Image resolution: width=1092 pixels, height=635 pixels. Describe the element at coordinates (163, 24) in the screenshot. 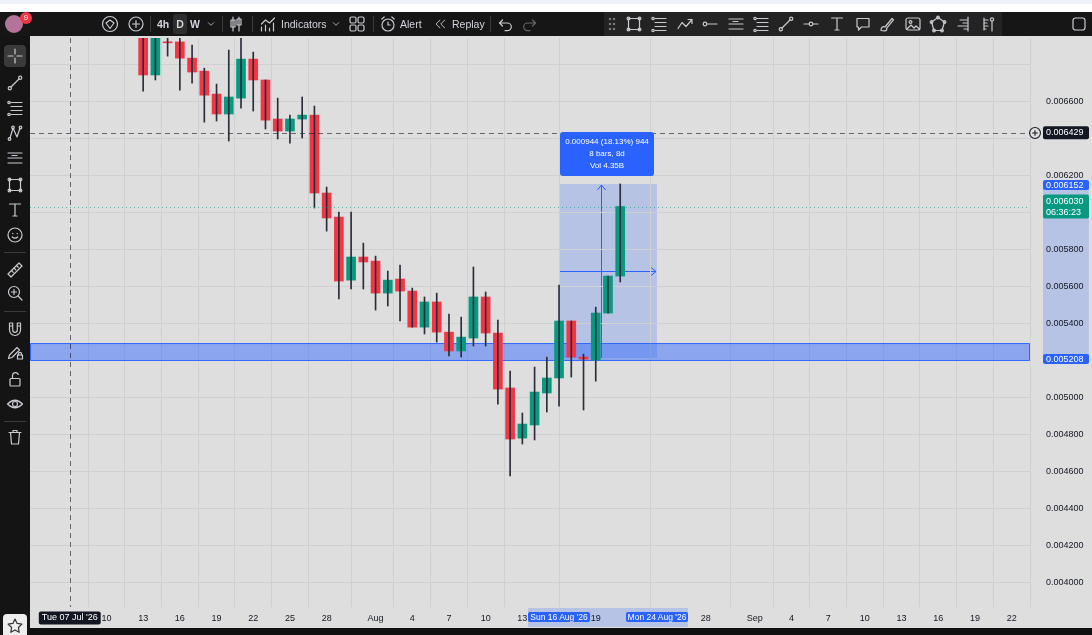

I see `text: 4h` at that location.